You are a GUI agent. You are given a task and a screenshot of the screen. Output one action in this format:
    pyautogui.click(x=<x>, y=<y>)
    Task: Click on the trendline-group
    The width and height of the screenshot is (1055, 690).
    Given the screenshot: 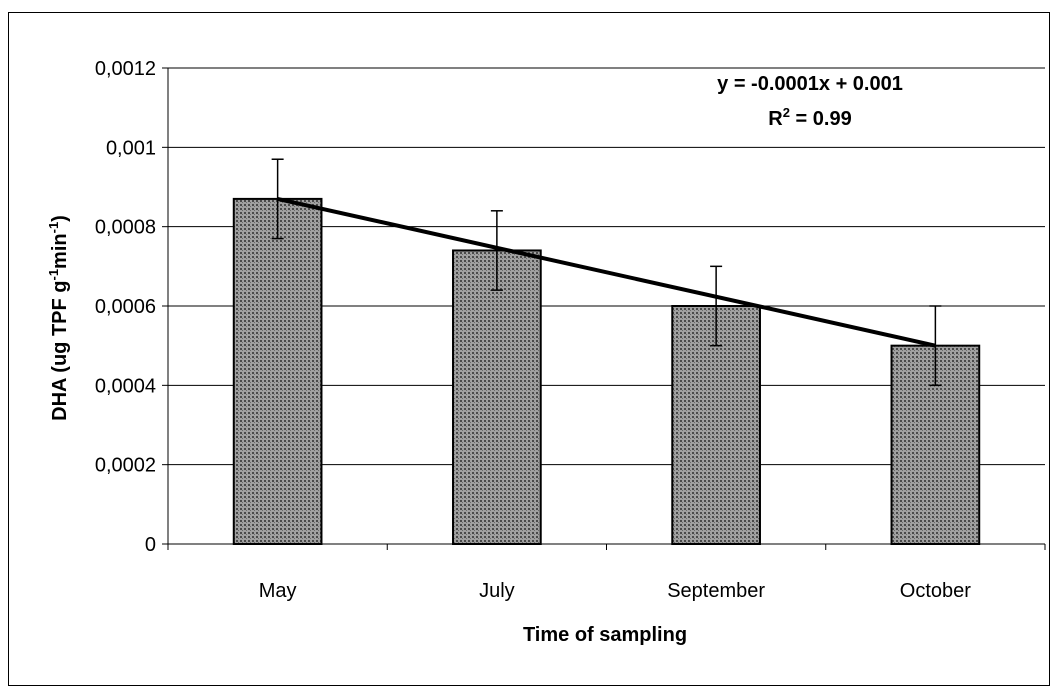 What is the action you would take?
    pyautogui.click(x=606, y=272)
    